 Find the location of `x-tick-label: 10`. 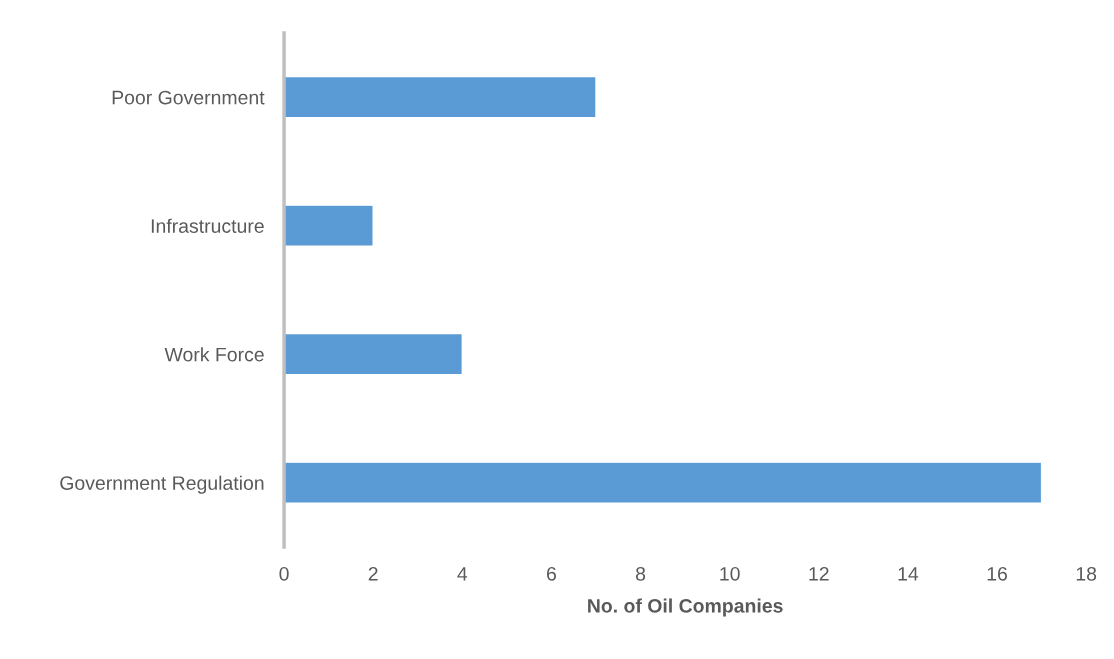

x-tick-label: 10 is located at coordinates (730, 573).